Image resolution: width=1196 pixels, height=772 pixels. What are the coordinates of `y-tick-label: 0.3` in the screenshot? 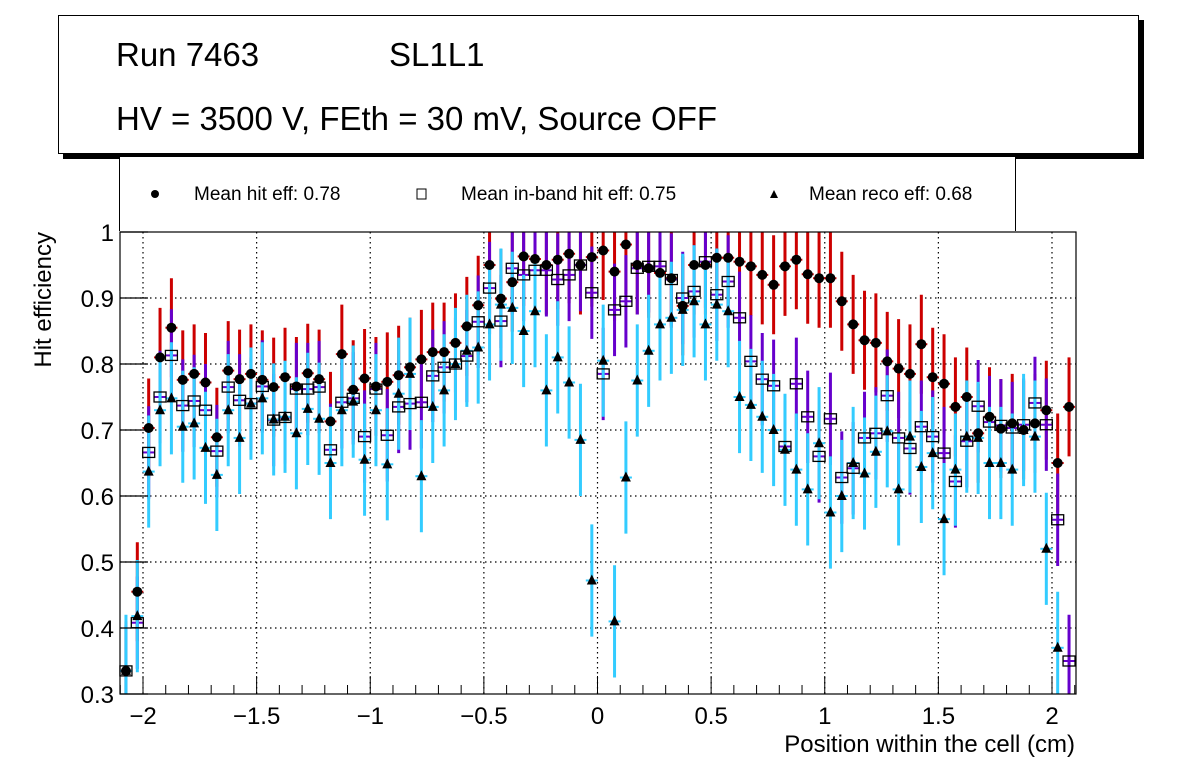 It's located at (97, 695).